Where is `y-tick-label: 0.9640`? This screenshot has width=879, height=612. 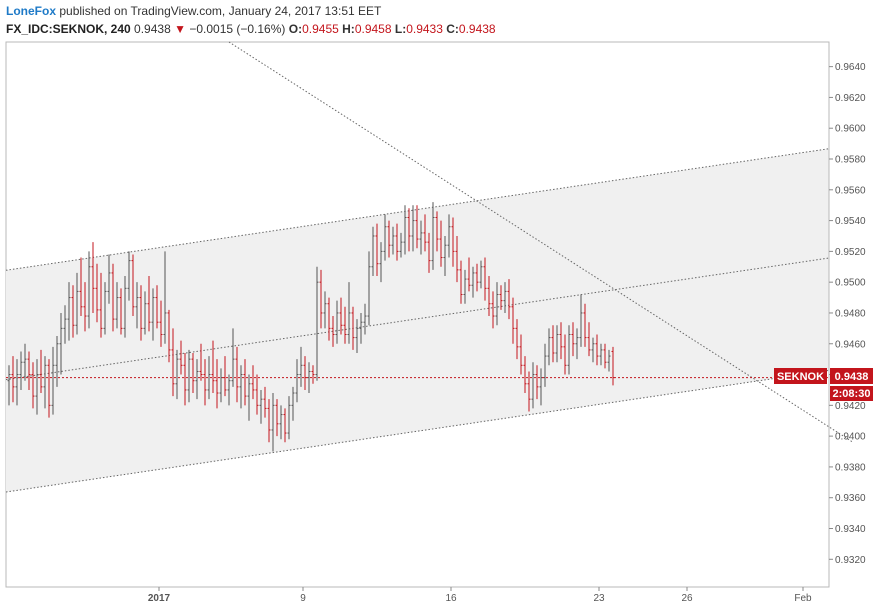
y-tick-label: 0.9640 is located at coordinates (850, 67).